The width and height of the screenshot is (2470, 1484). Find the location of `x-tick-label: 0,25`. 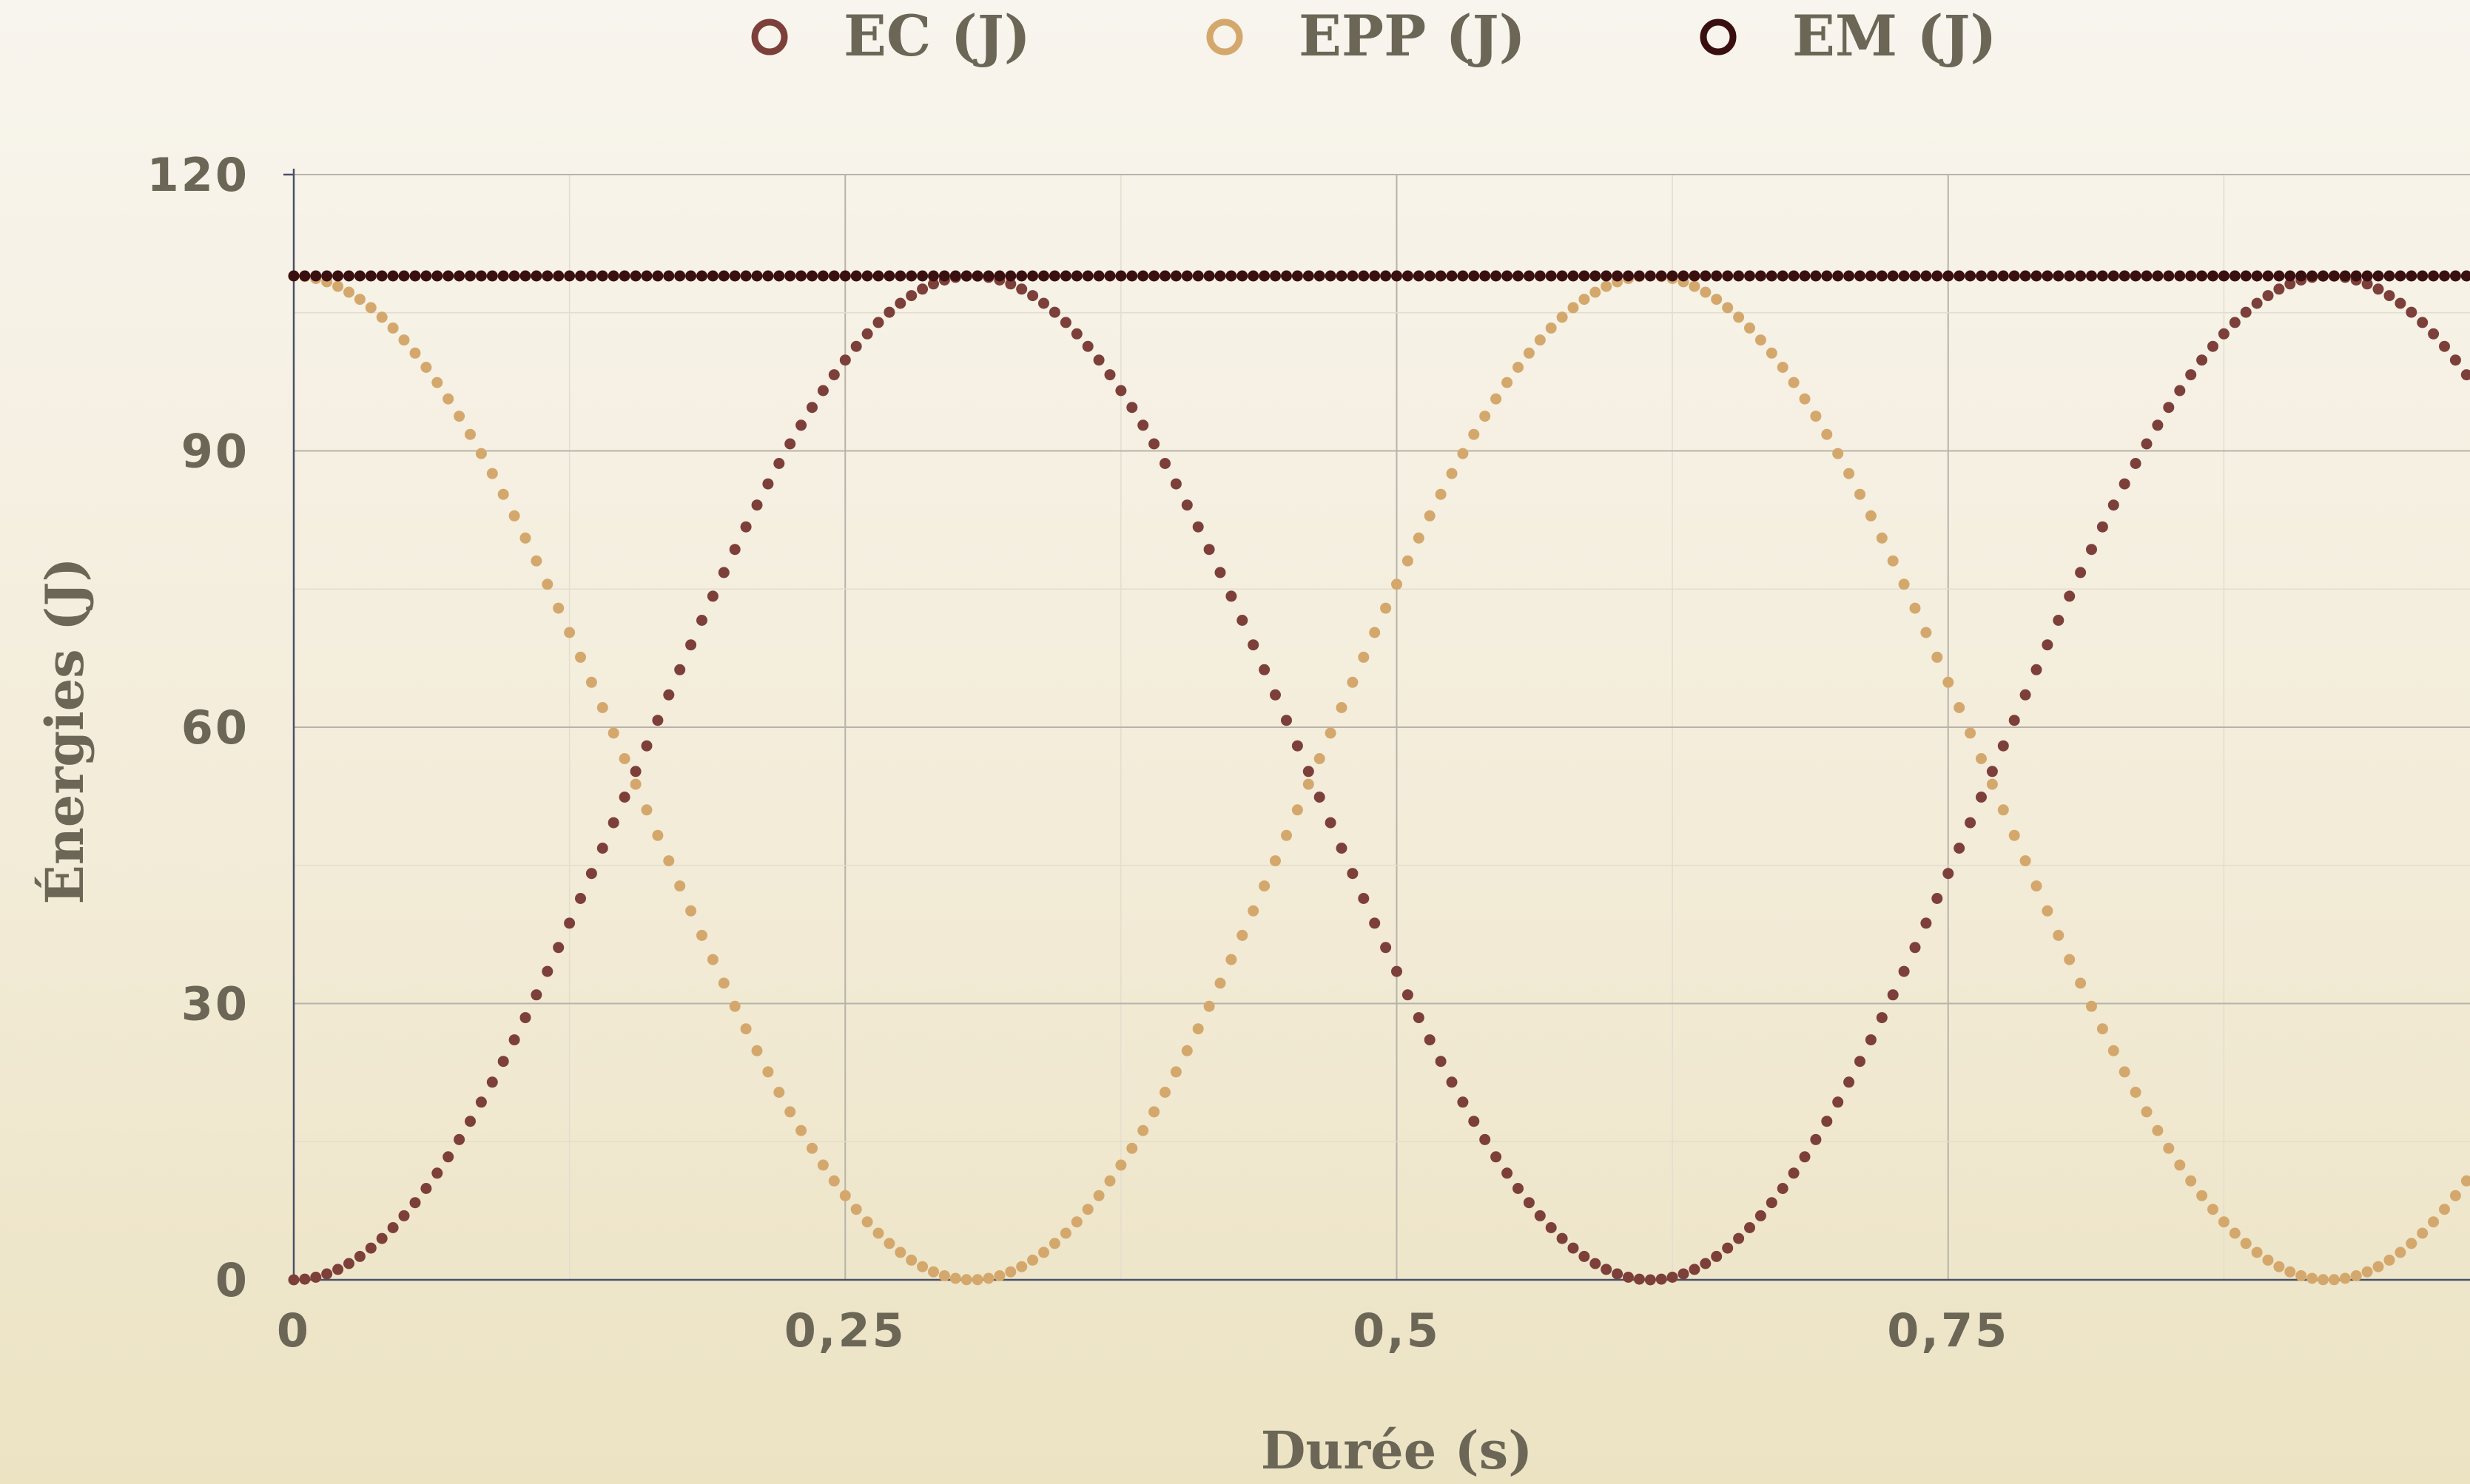

x-tick-label: 0,25 is located at coordinates (845, 1330).